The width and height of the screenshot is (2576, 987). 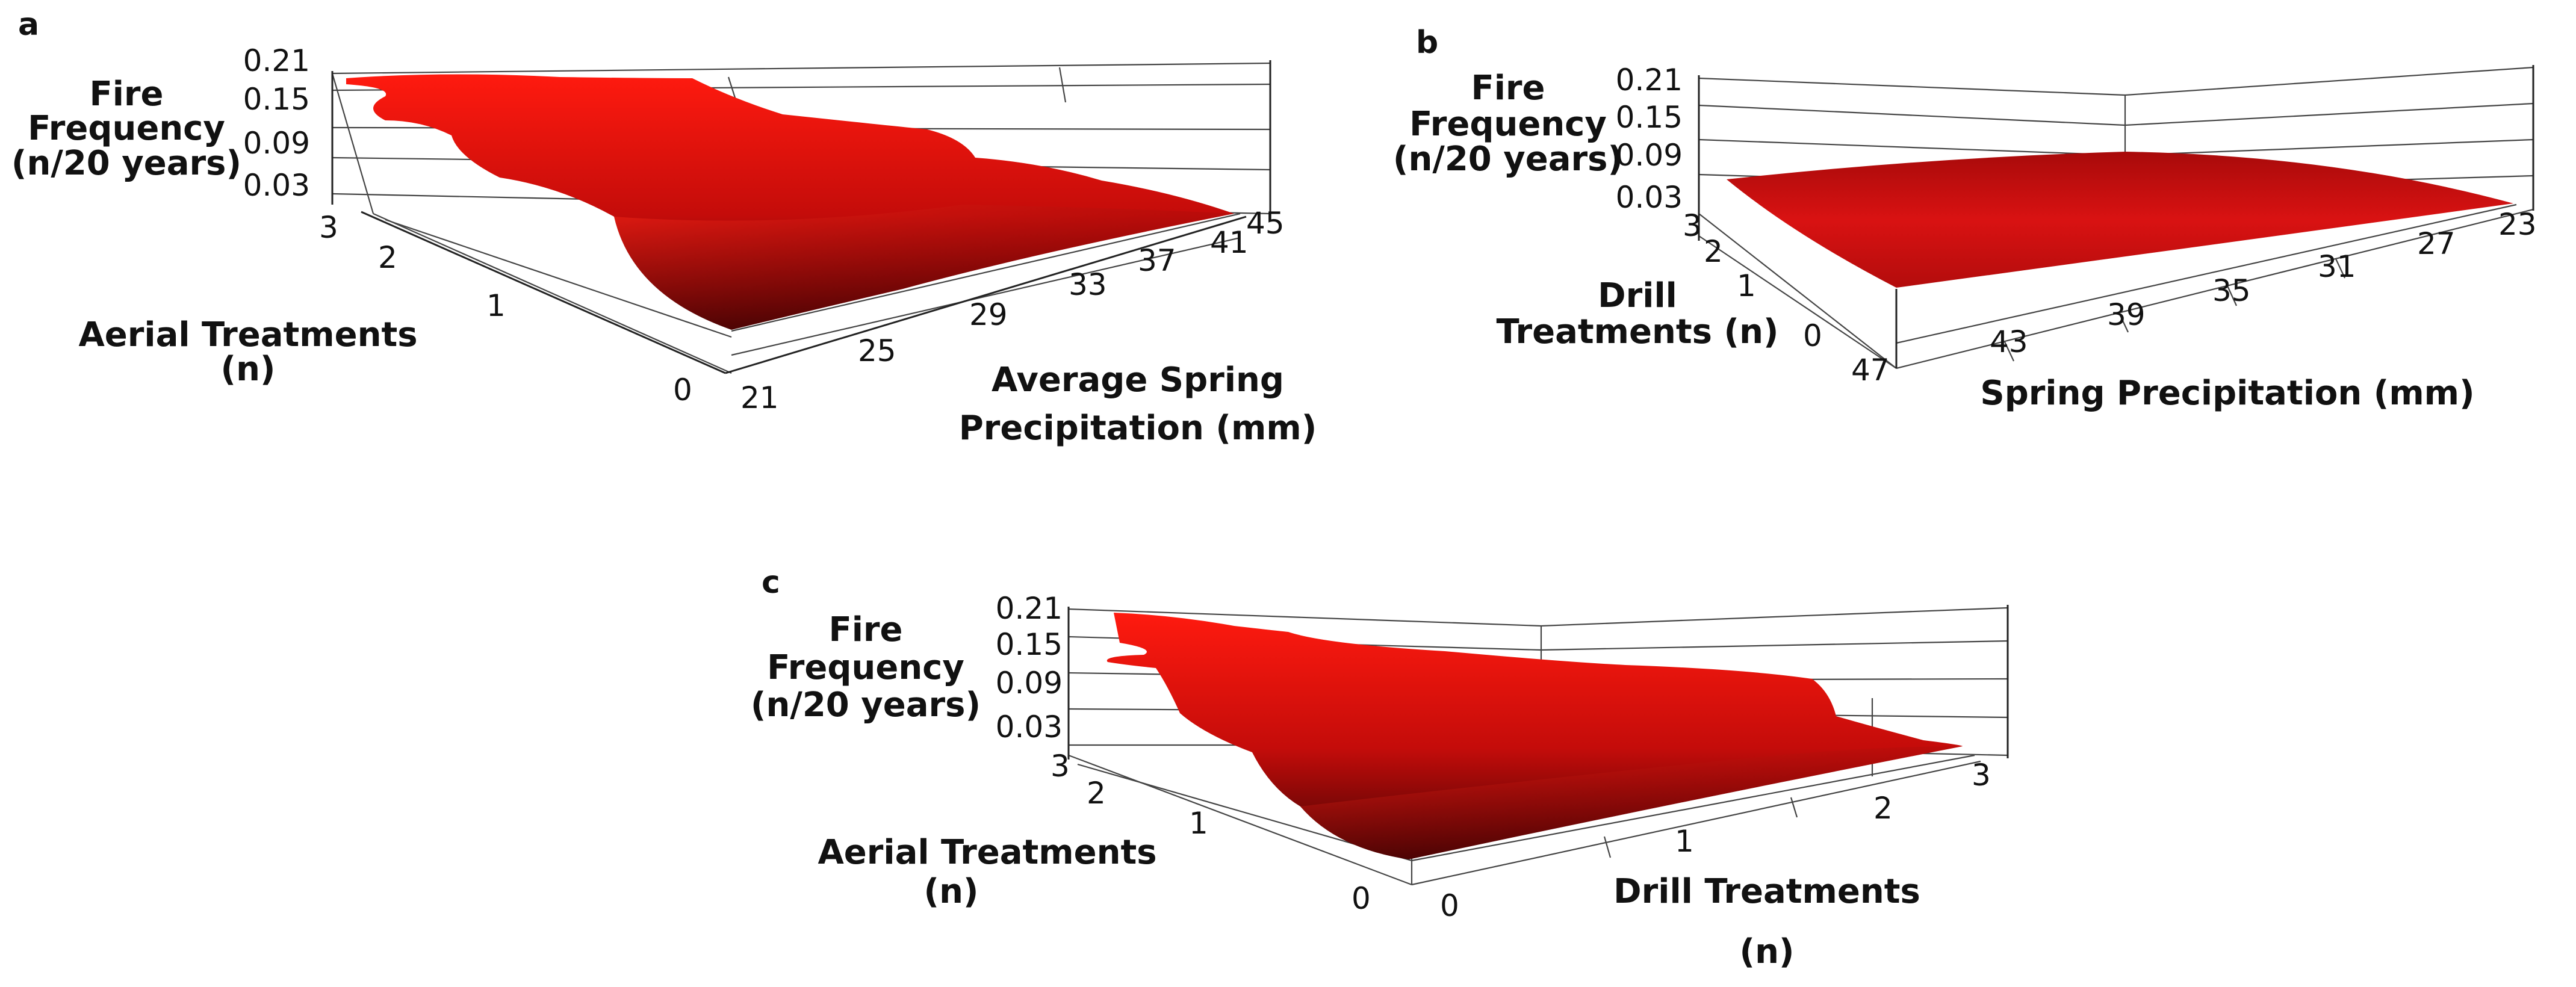 I want to click on panel-b-xlabel: Spring Precipitation (mm), so click(x=2227, y=393).